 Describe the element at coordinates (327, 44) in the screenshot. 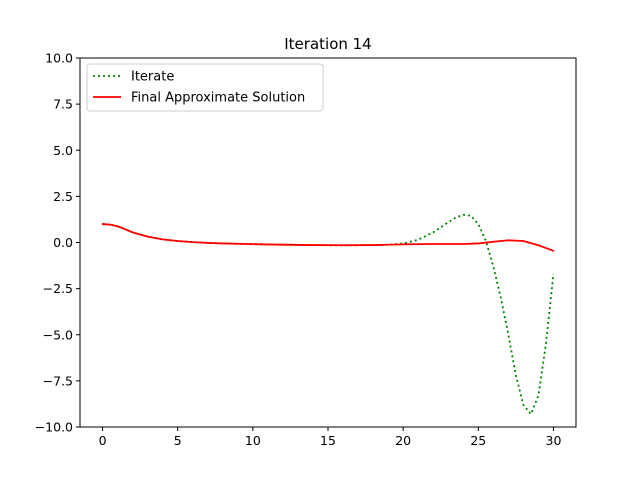

I see `chart-title: Iteration 14` at that location.